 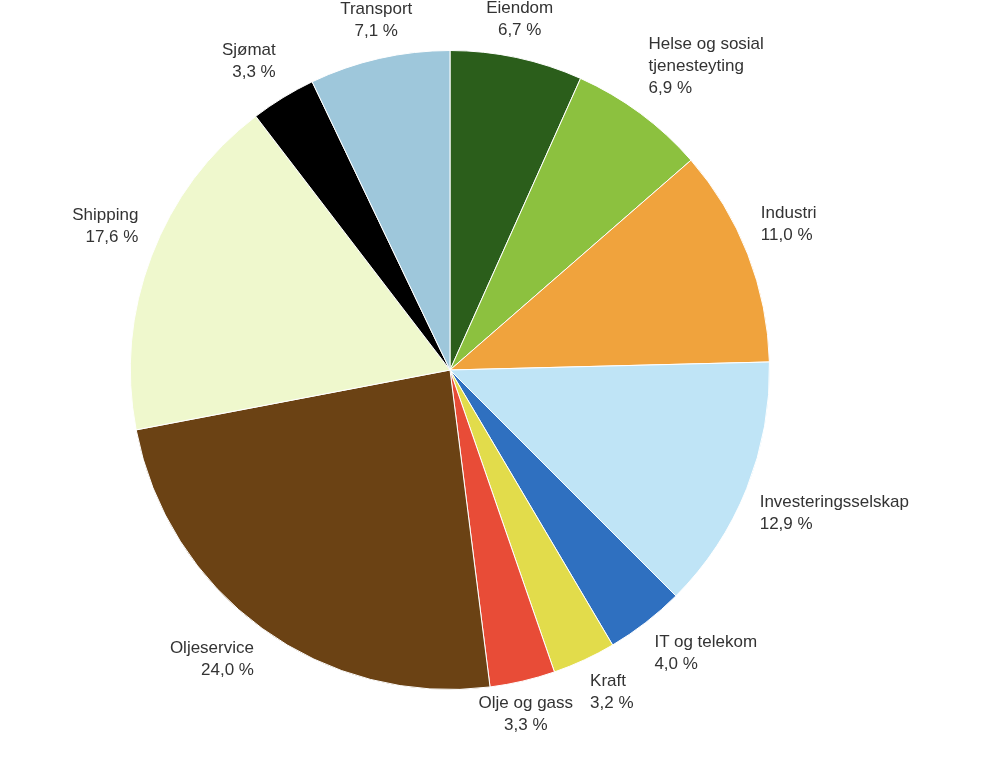 I want to click on slice-label: Sjømat, so click(x=249, y=49).